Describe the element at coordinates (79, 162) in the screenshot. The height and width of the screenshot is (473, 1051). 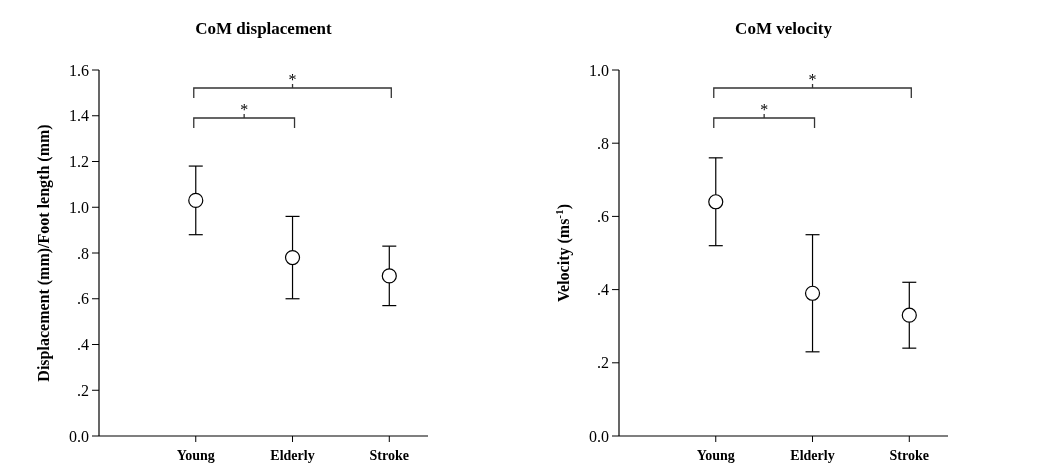
I see `y-tick-label: 1.2` at that location.